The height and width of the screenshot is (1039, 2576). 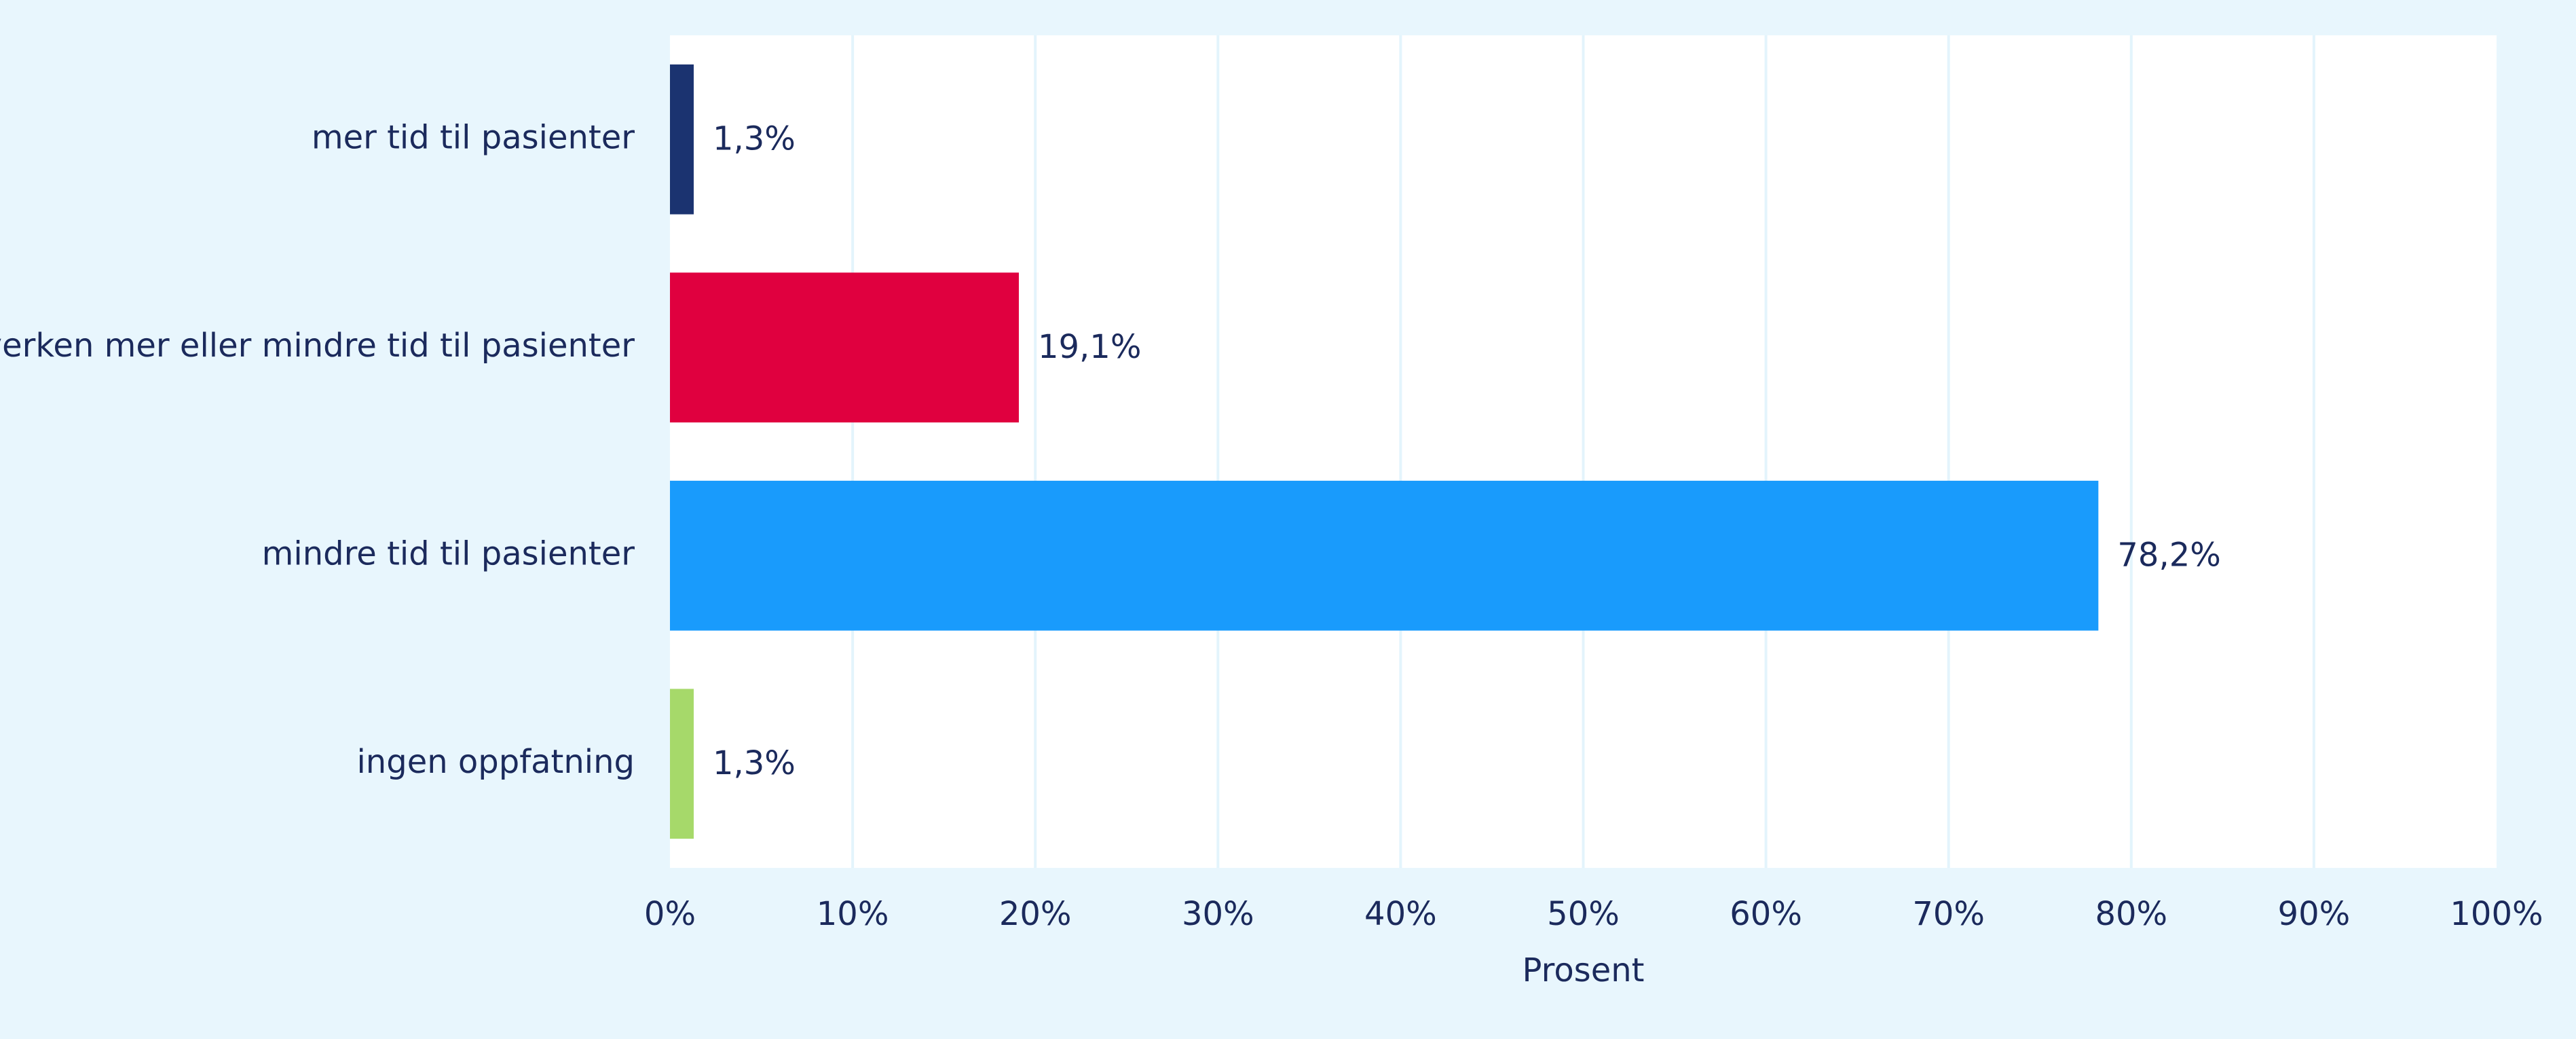 I want to click on category-label: ingen oppfatning, so click(x=496, y=762).